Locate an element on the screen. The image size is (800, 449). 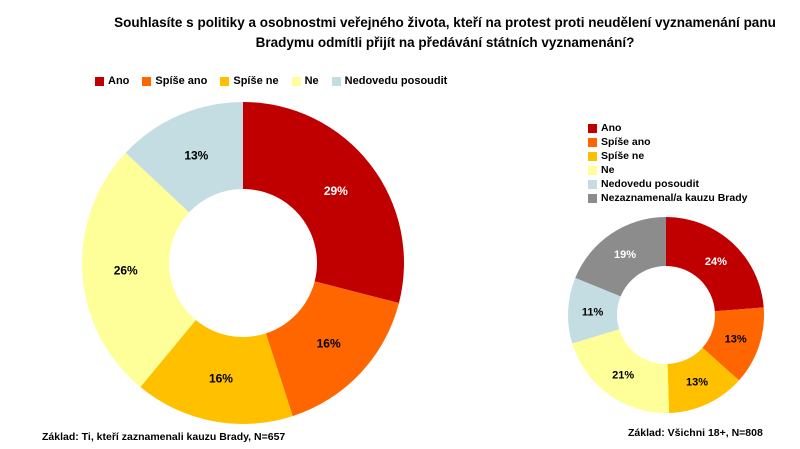
slice-label-ano: 24% is located at coordinates (716, 262).